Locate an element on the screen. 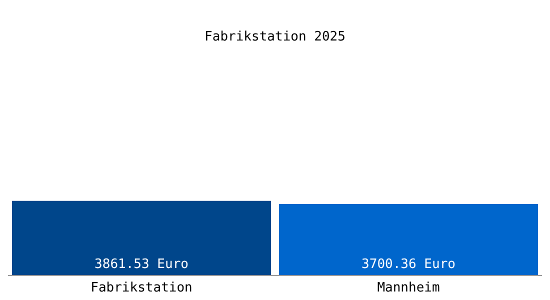  x-tick-label: Fabrikstation is located at coordinates (141, 288).